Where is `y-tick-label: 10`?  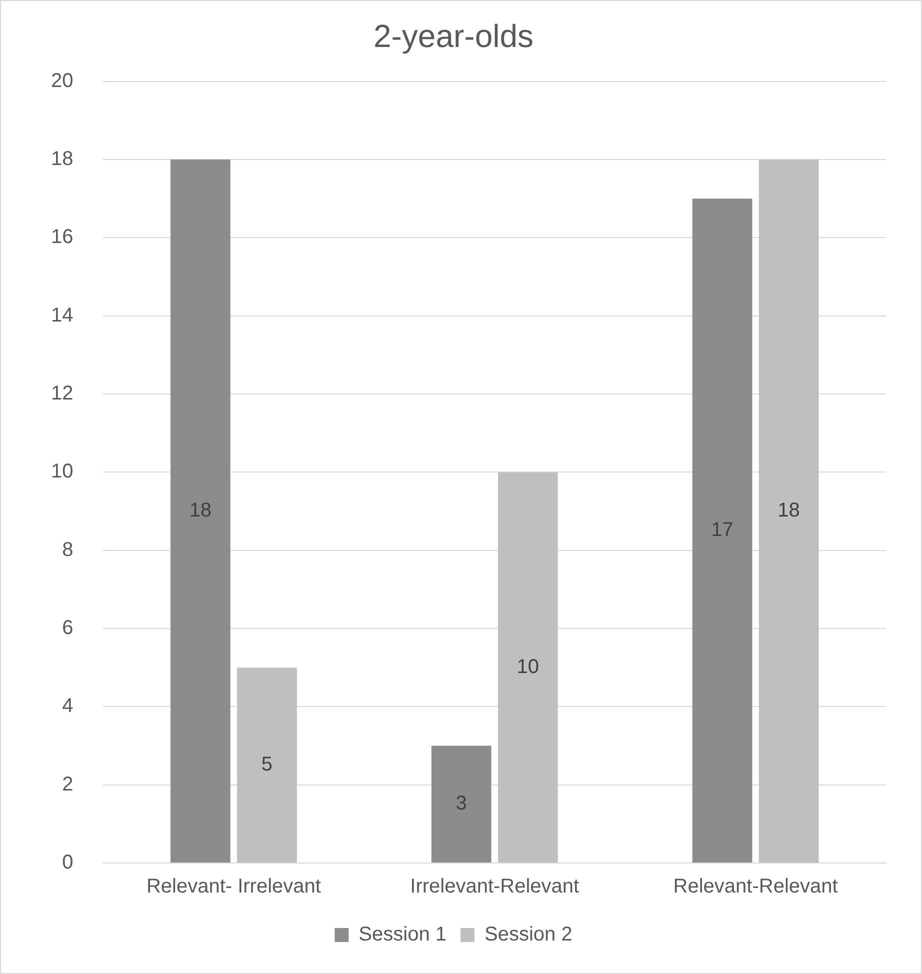 y-tick-label: 10 is located at coordinates (62, 471).